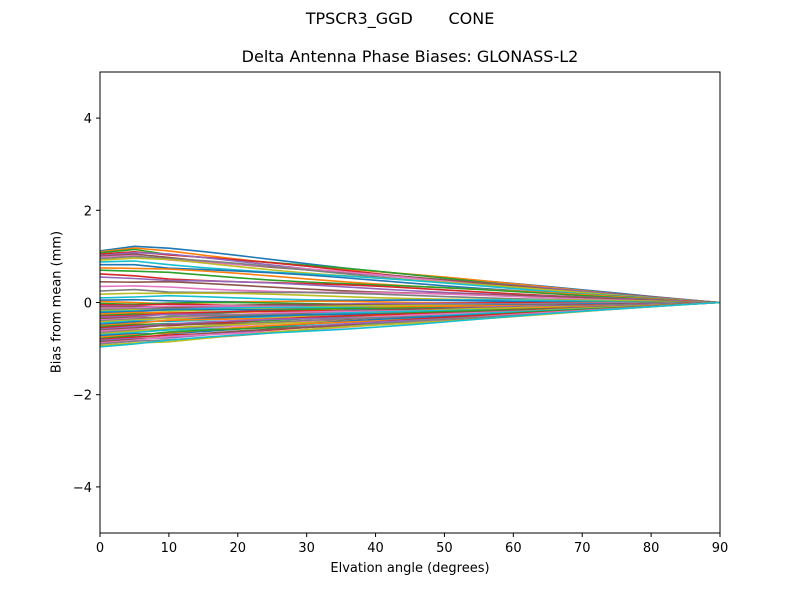 This screenshot has width=800, height=600. I want to click on x-tick-label: 50, so click(444, 548).